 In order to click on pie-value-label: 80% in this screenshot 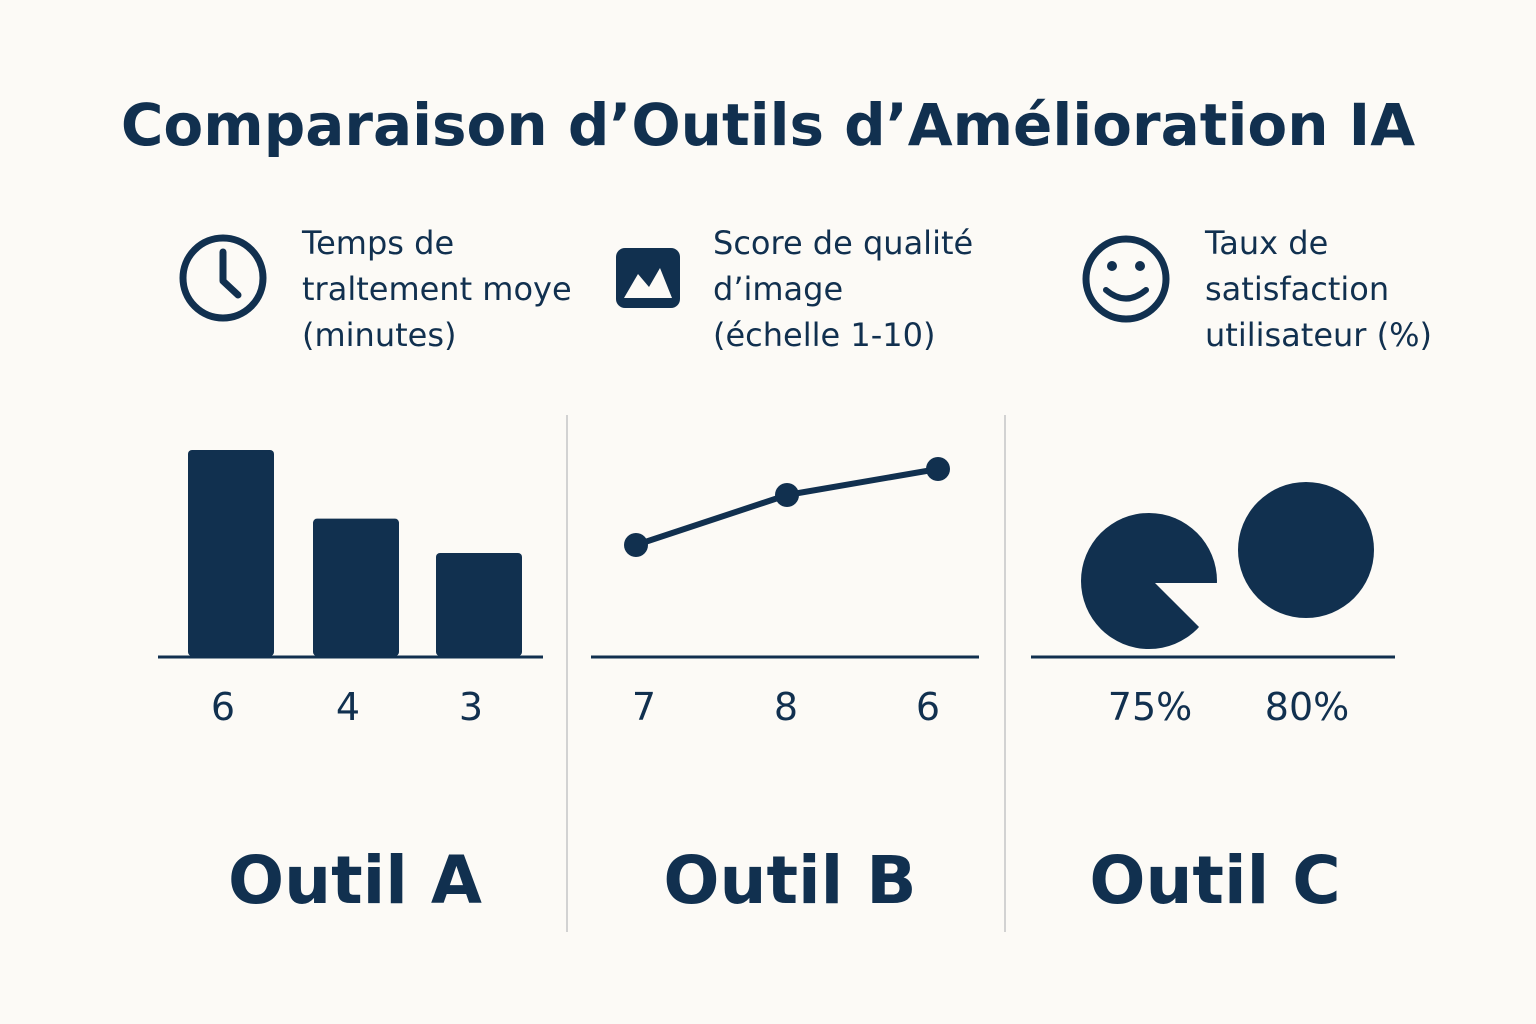, I will do `click(1307, 707)`.